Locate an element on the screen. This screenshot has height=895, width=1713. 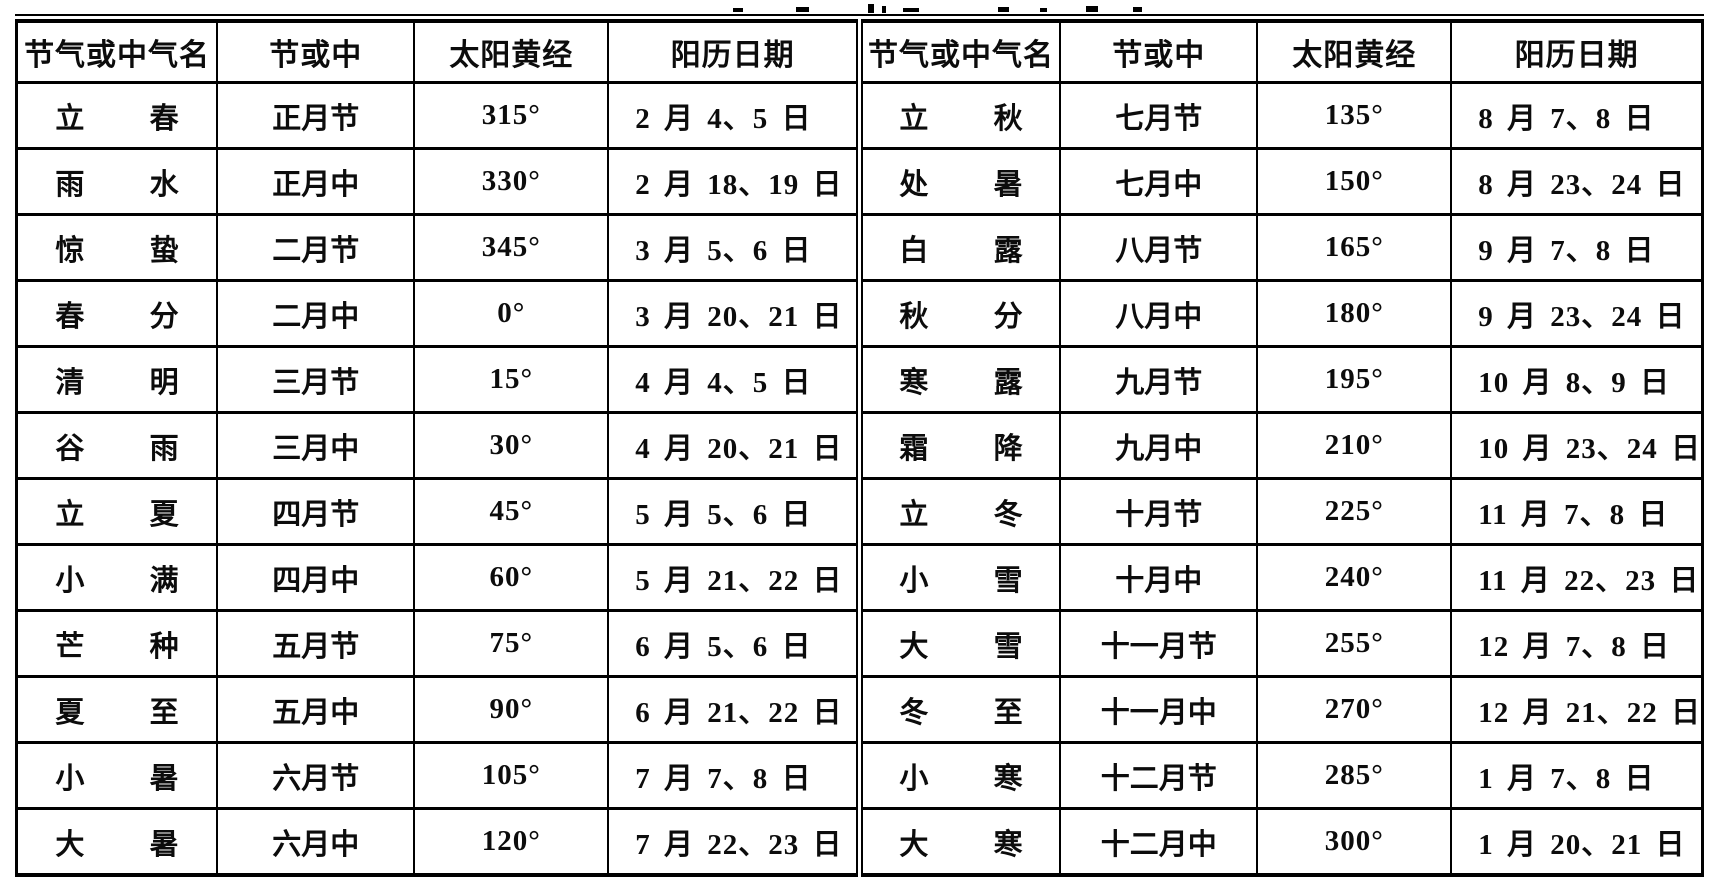
cell-solar-longitude: 75° is located at coordinates (511, 643).